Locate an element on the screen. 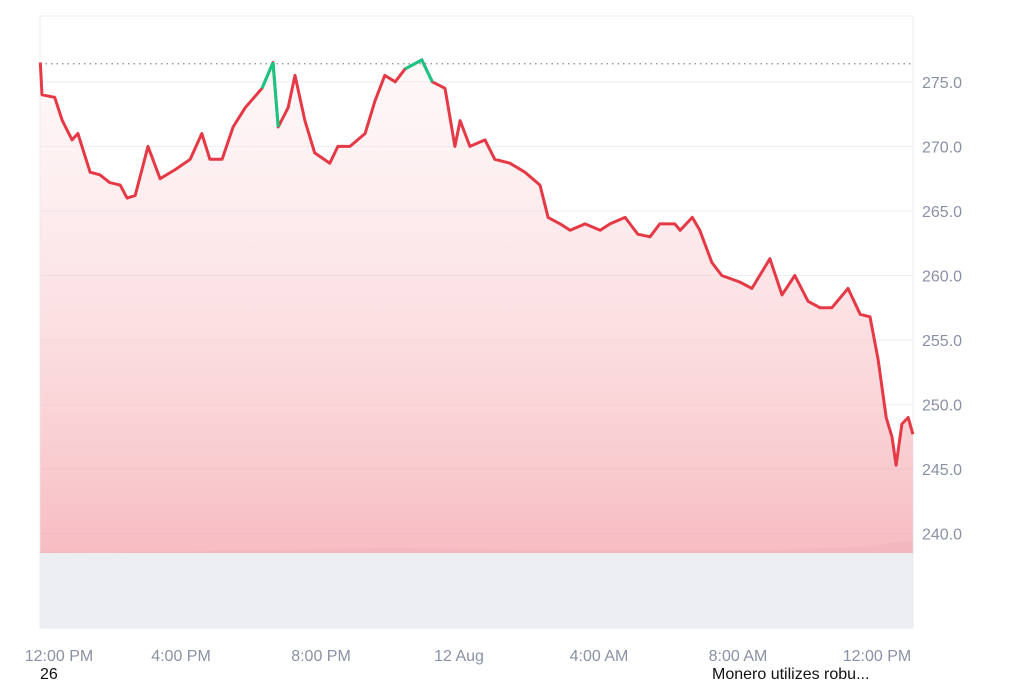 The width and height of the screenshot is (1024, 684). x-tick-label: 12 Aug is located at coordinates (459, 656).